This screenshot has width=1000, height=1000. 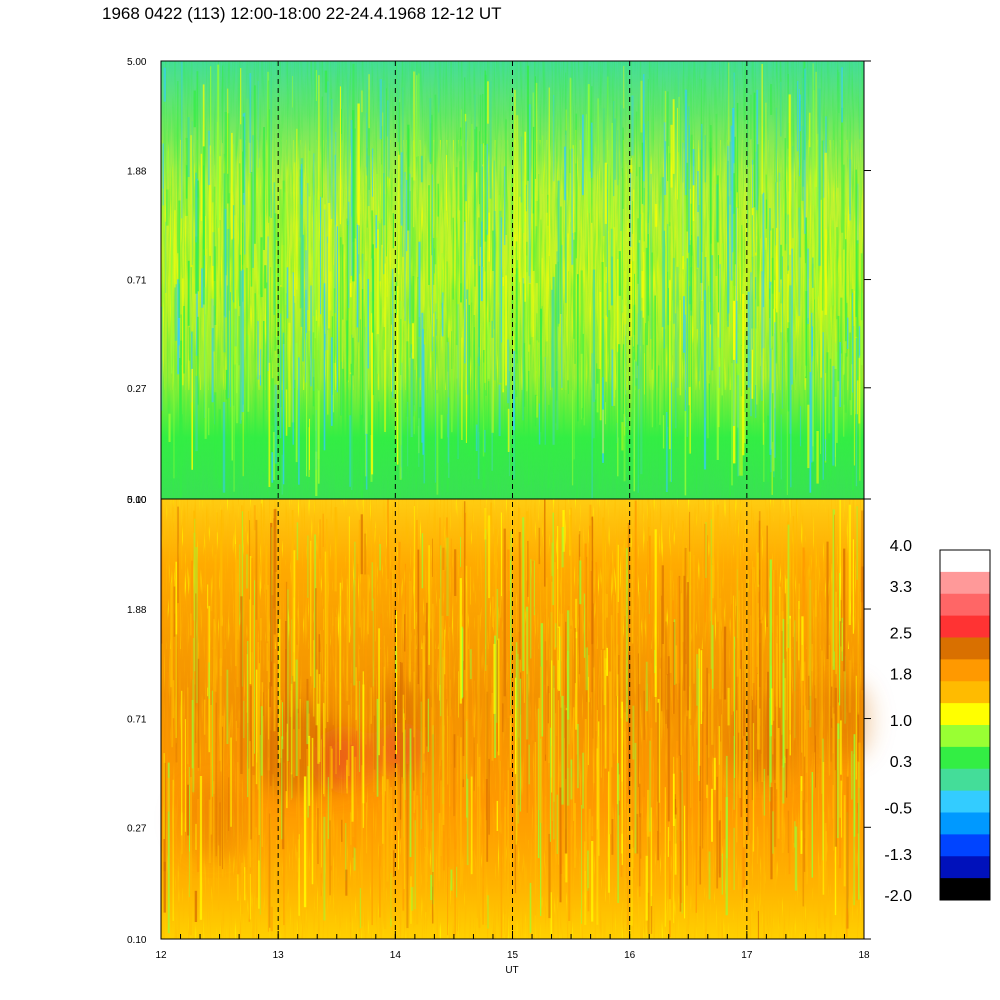 I want to click on colorbar-label: 1.0, so click(x=901, y=721).